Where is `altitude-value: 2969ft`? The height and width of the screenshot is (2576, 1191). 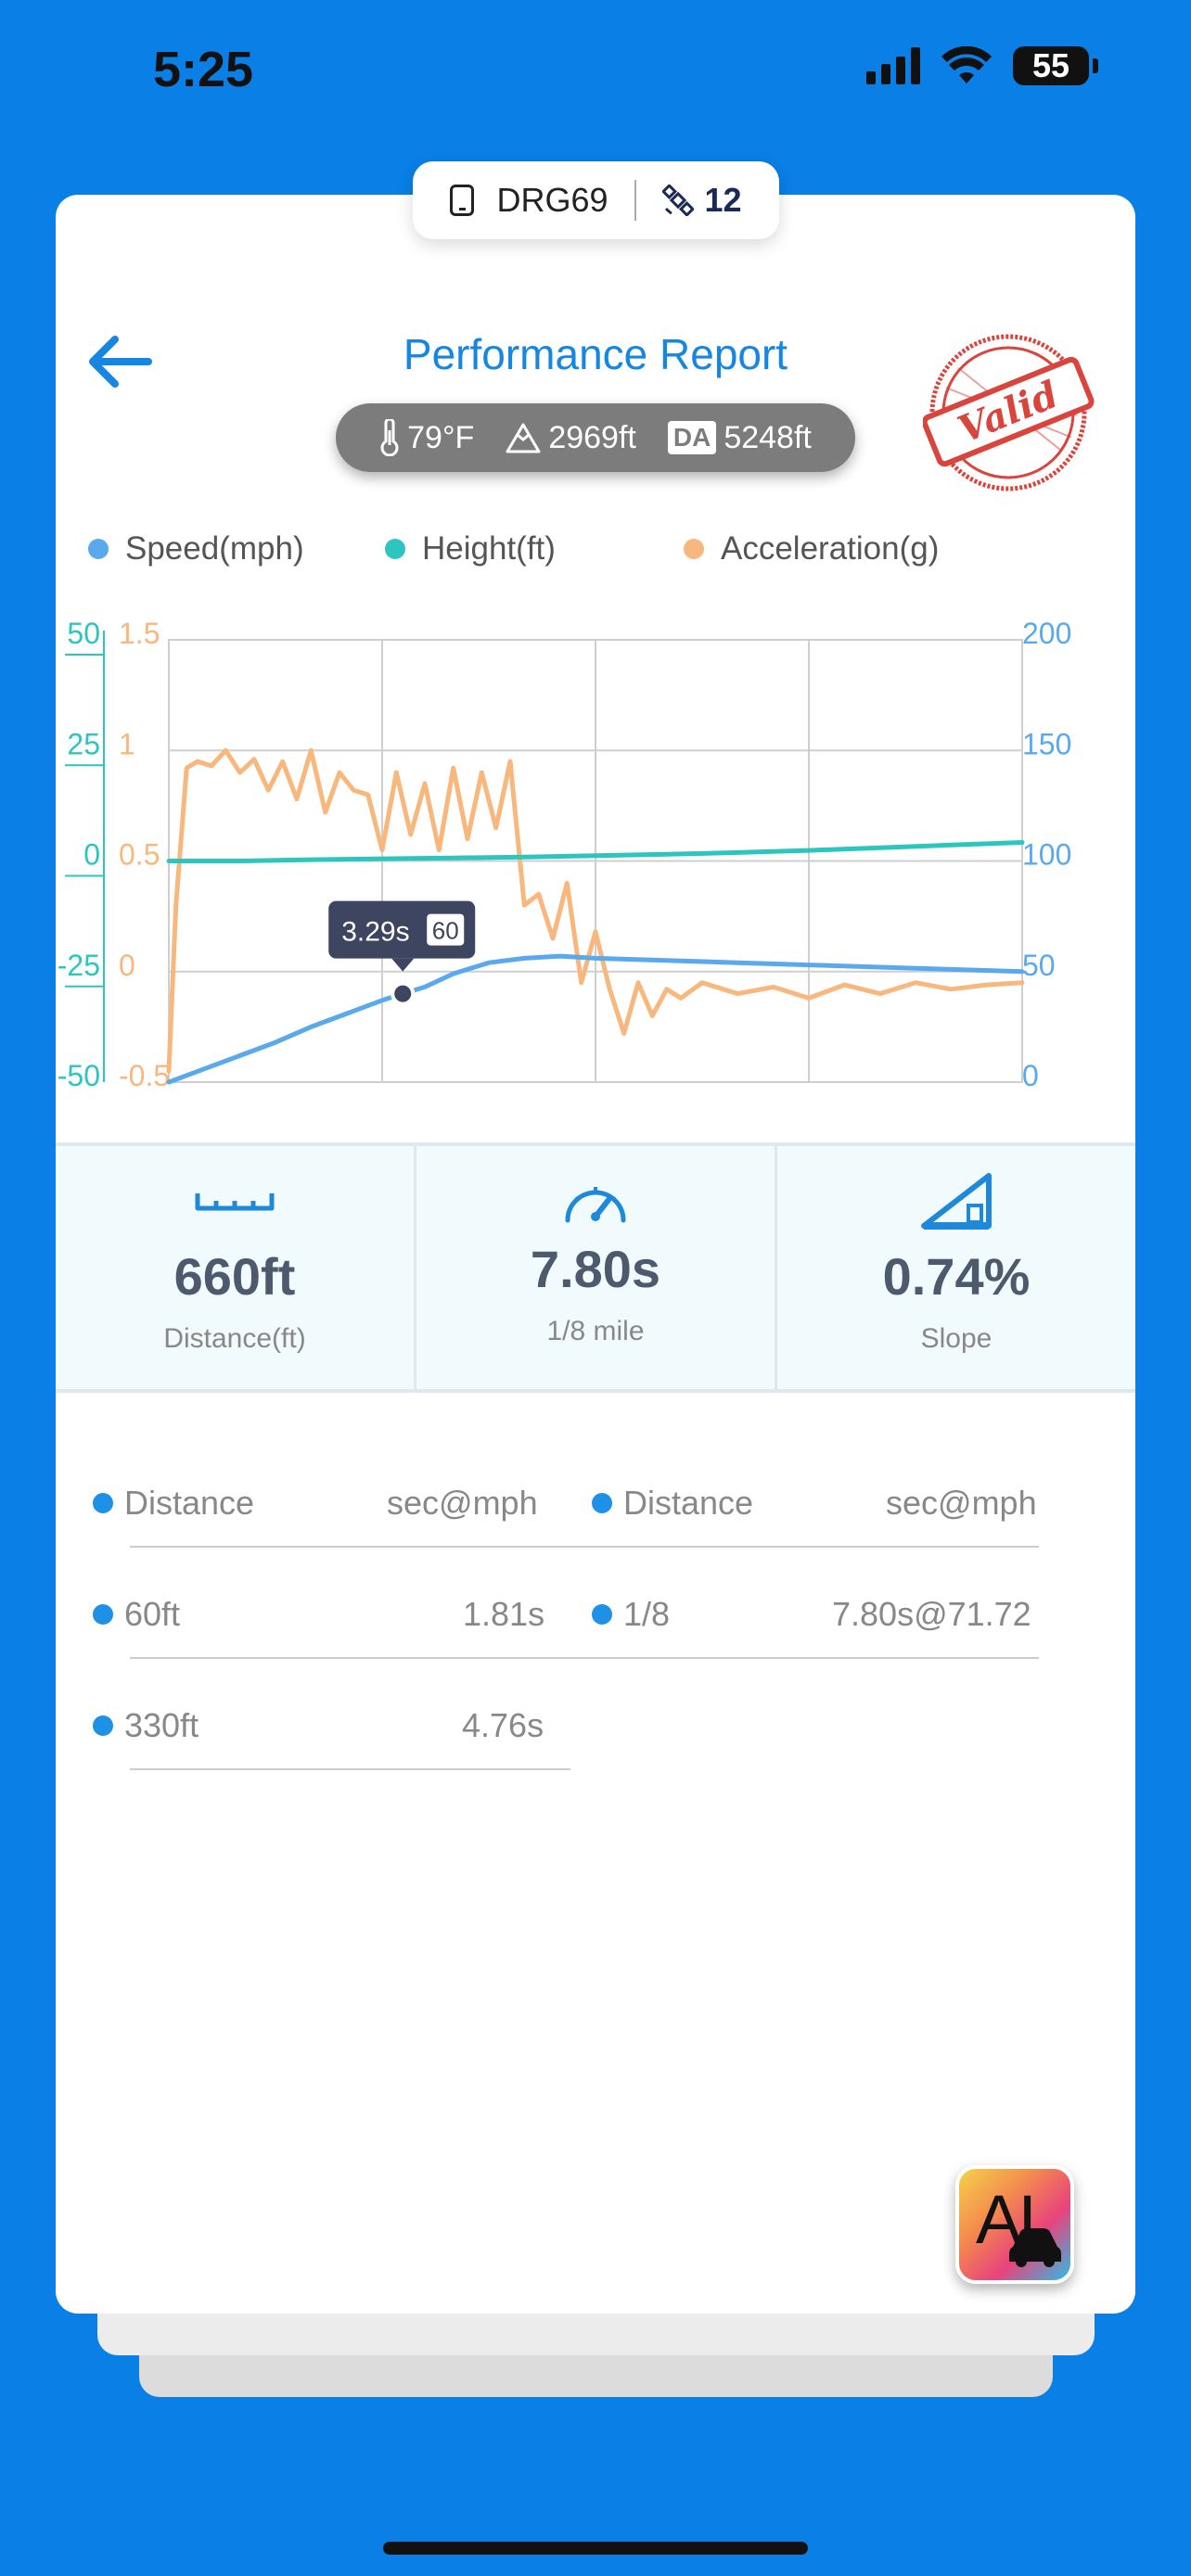
altitude-value: 2969ft is located at coordinates (592, 437).